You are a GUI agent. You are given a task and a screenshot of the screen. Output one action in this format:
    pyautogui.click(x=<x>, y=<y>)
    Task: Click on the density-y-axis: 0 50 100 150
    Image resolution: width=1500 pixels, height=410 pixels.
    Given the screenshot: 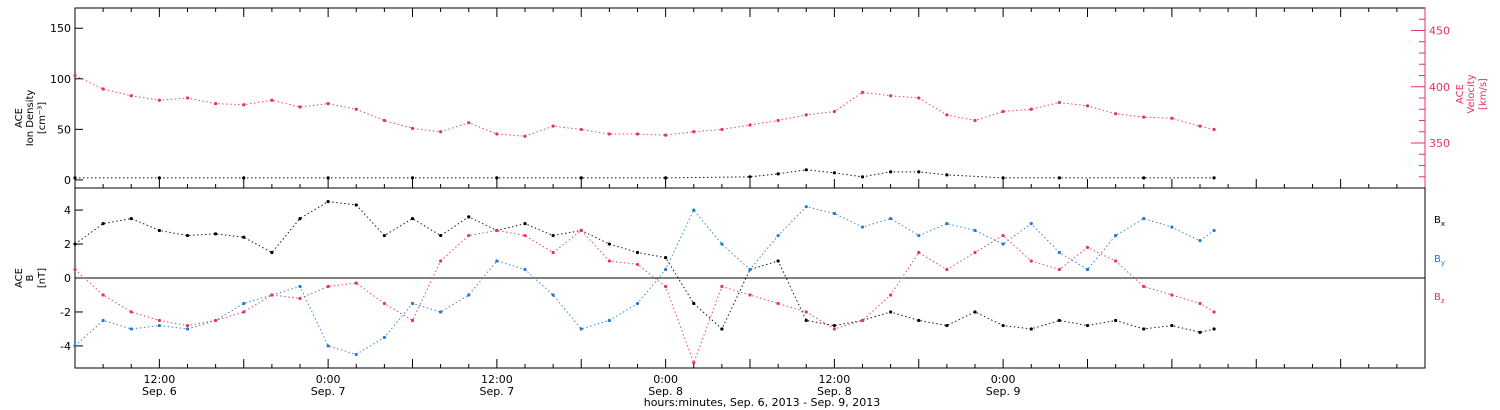 What is the action you would take?
    pyautogui.click(x=66, y=104)
    